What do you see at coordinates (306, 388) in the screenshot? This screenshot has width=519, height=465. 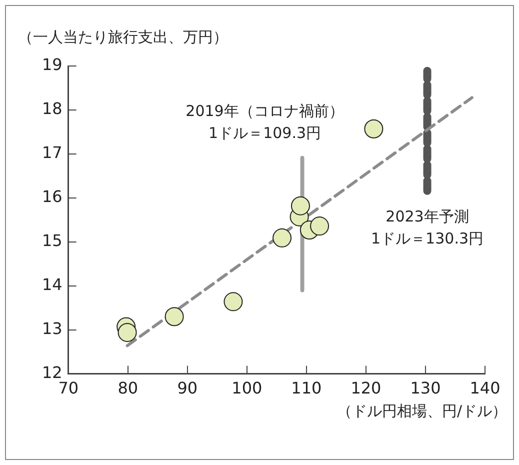 I see `x-tick-label: 110` at bounding box center [306, 388].